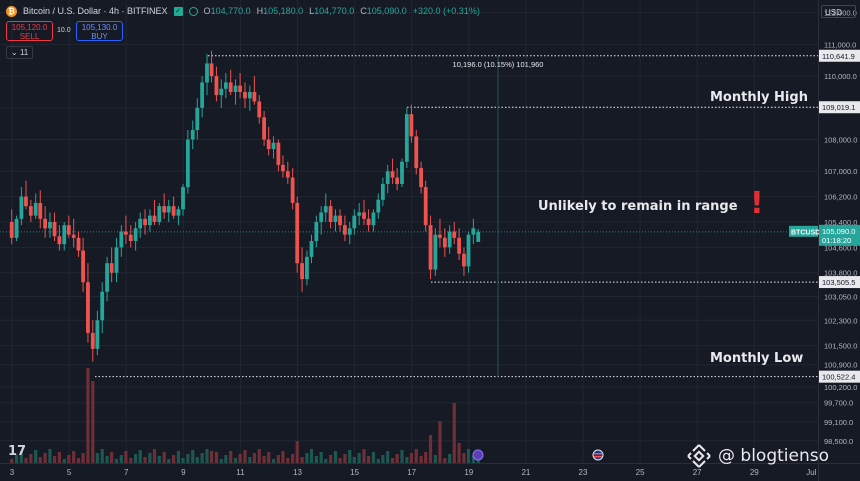  What do you see at coordinates (757, 203) in the screenshot?
I see `exclamation-icon: !` at bounding box center [757, 203].